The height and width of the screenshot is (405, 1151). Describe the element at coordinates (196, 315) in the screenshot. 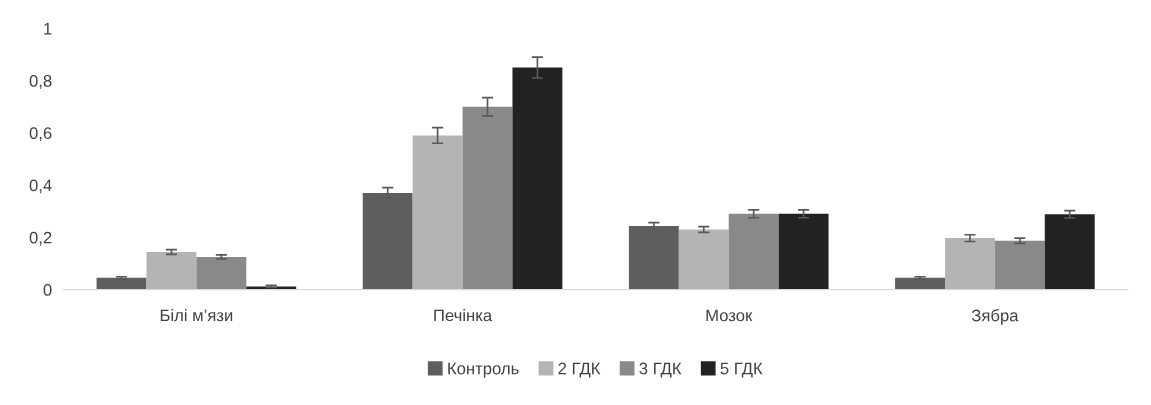

I see `x-tick-label: Білі м’язи` at that location.